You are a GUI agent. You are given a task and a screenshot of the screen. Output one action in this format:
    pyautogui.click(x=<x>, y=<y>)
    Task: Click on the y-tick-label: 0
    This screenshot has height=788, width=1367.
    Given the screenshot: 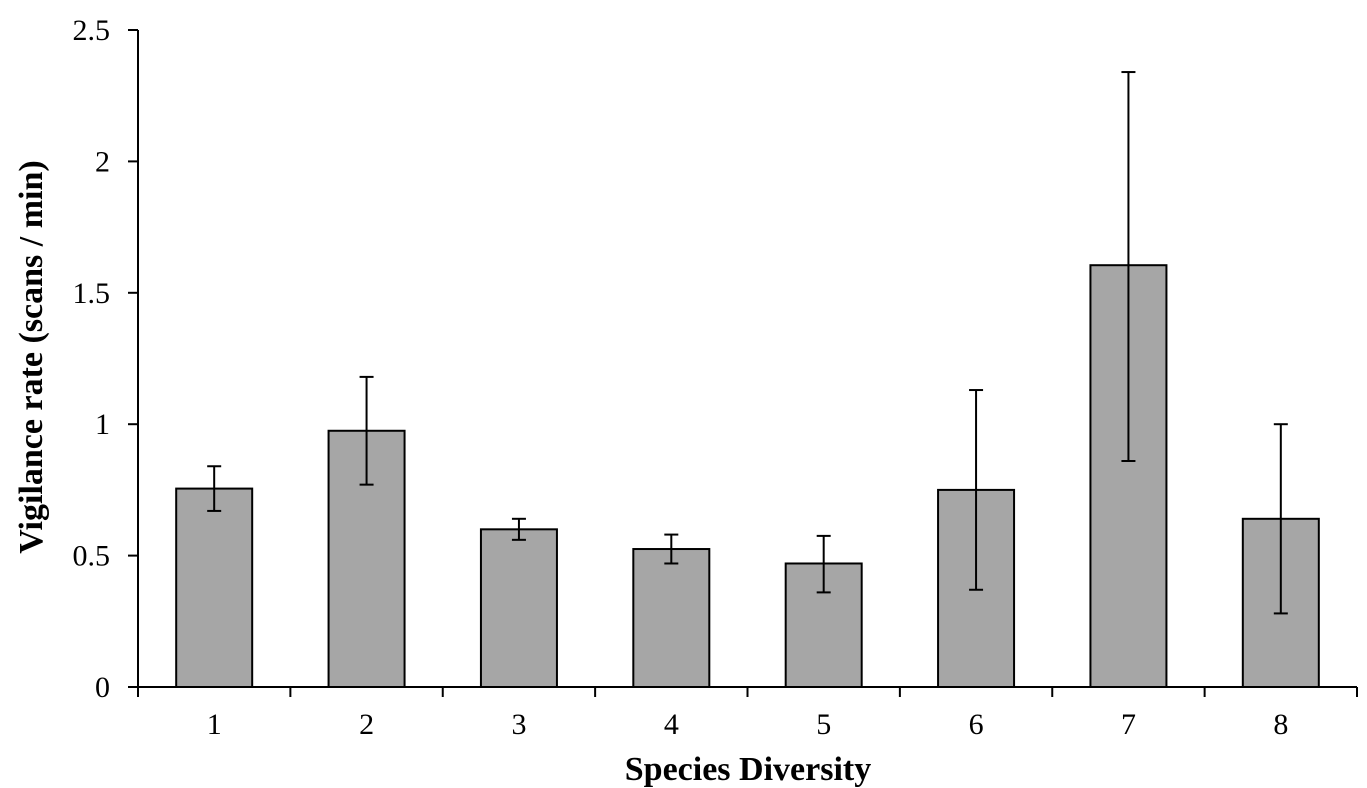 What is the action you would take?
    pyautogui.click(x=102, y=687)
    